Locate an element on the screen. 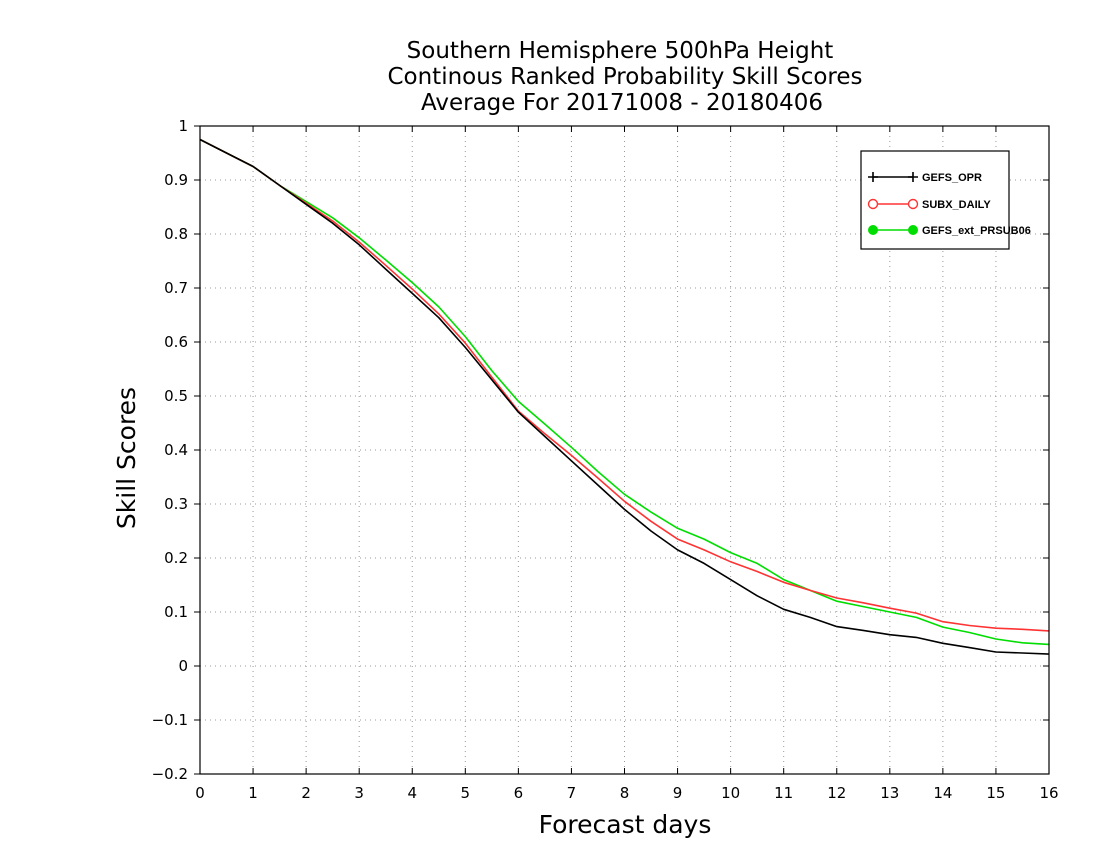  y-tick-label: 0.8 is located at coordinates (176, 234).